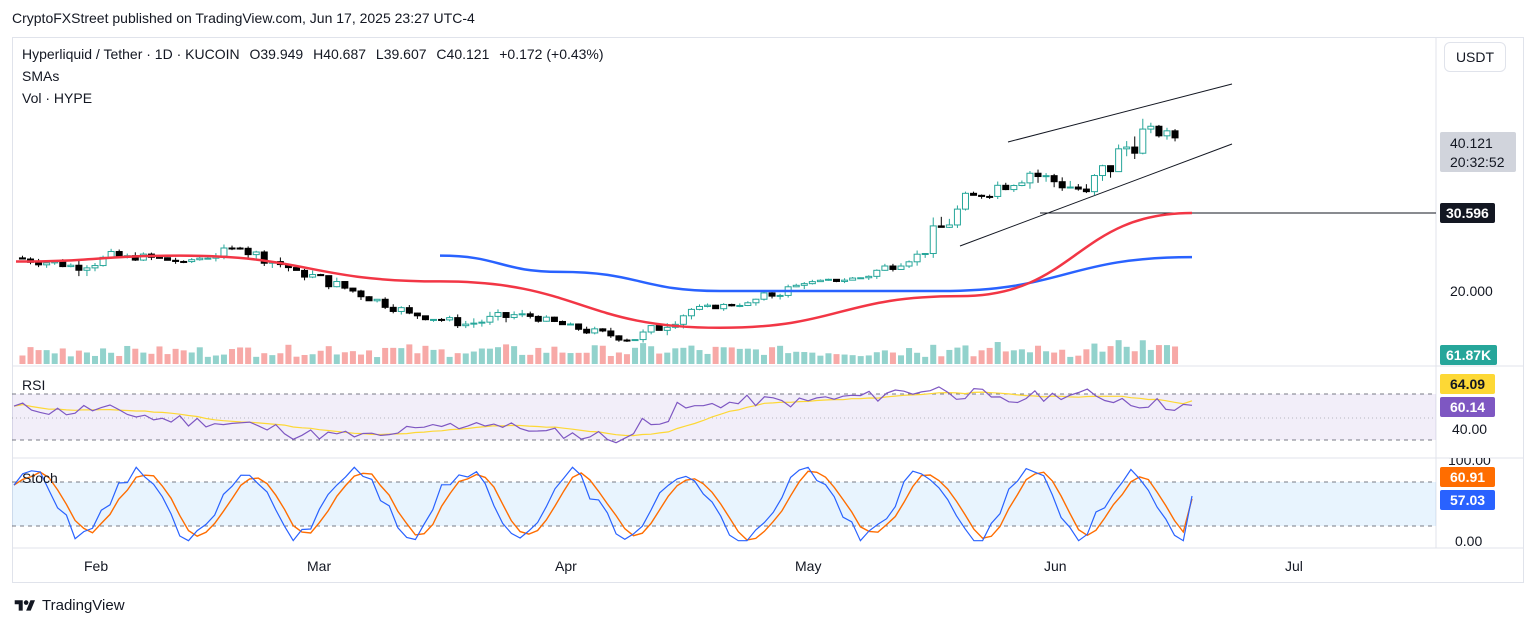  What do you see at coordinates (41, 76) in the screenshot?
I see `legend-smas: SMAs` at bounding box center [41, 76].